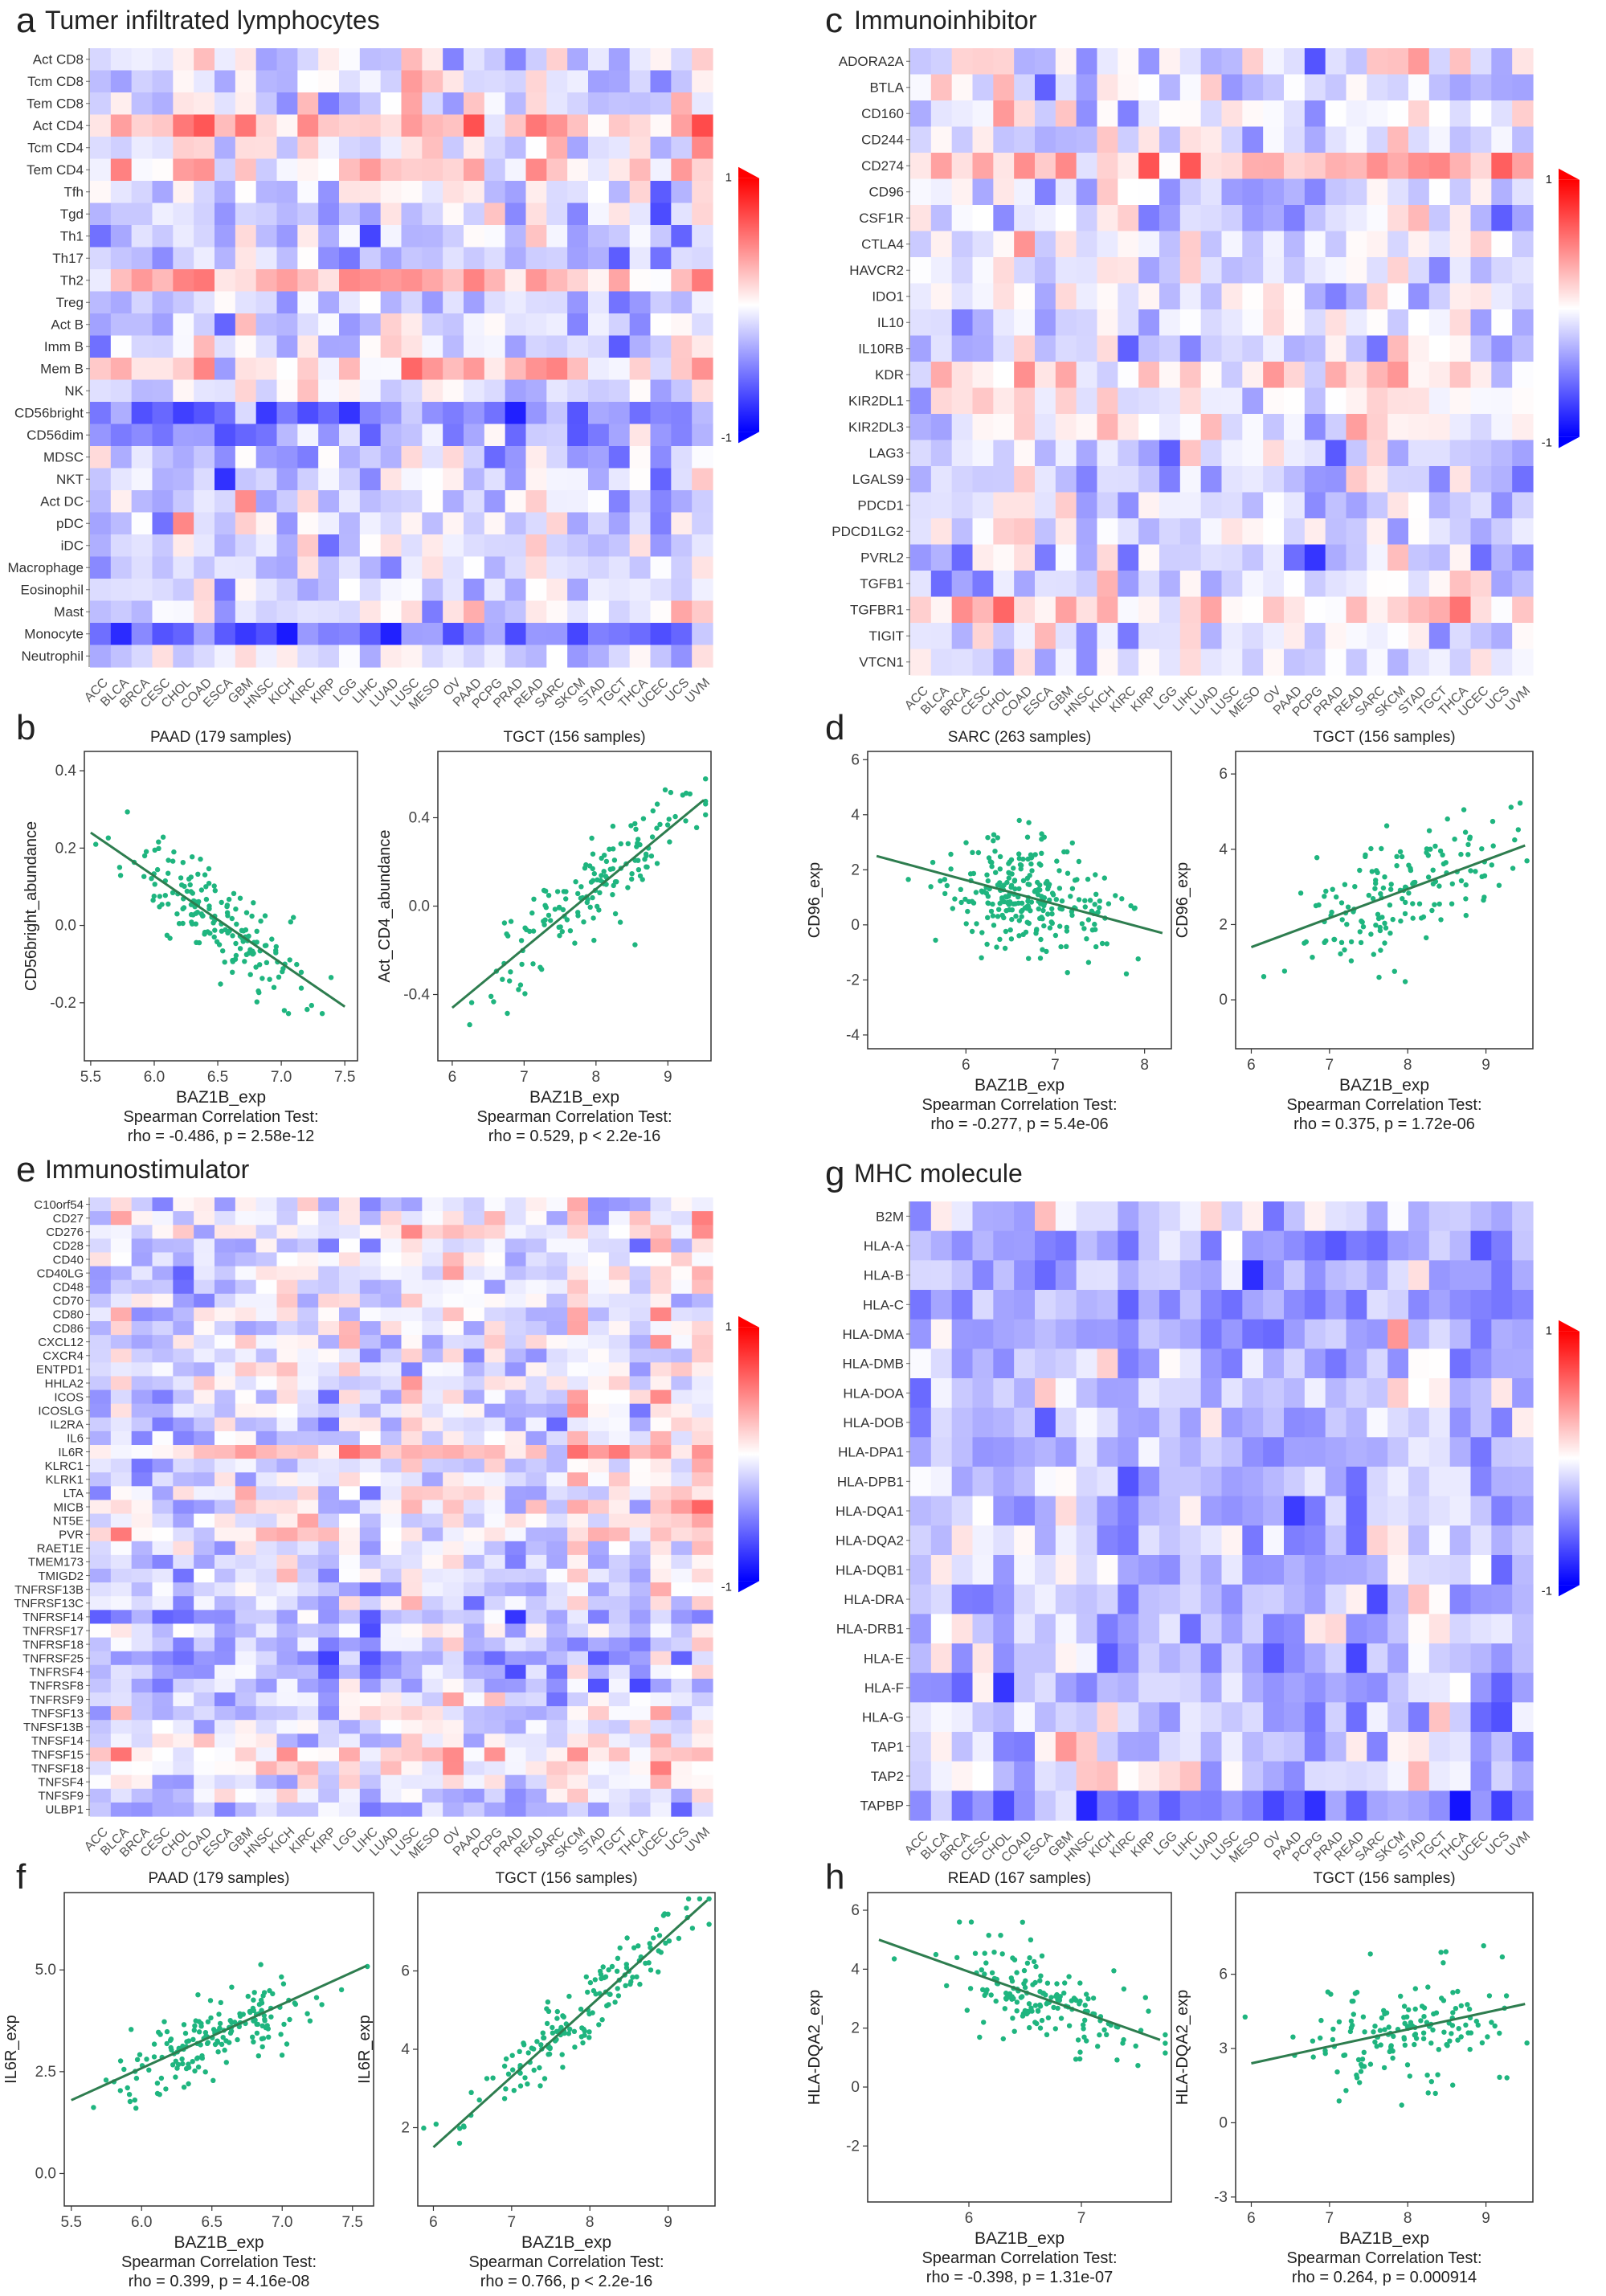  I want to click on heatmap-column-label: UVM, so click(1518, 699).